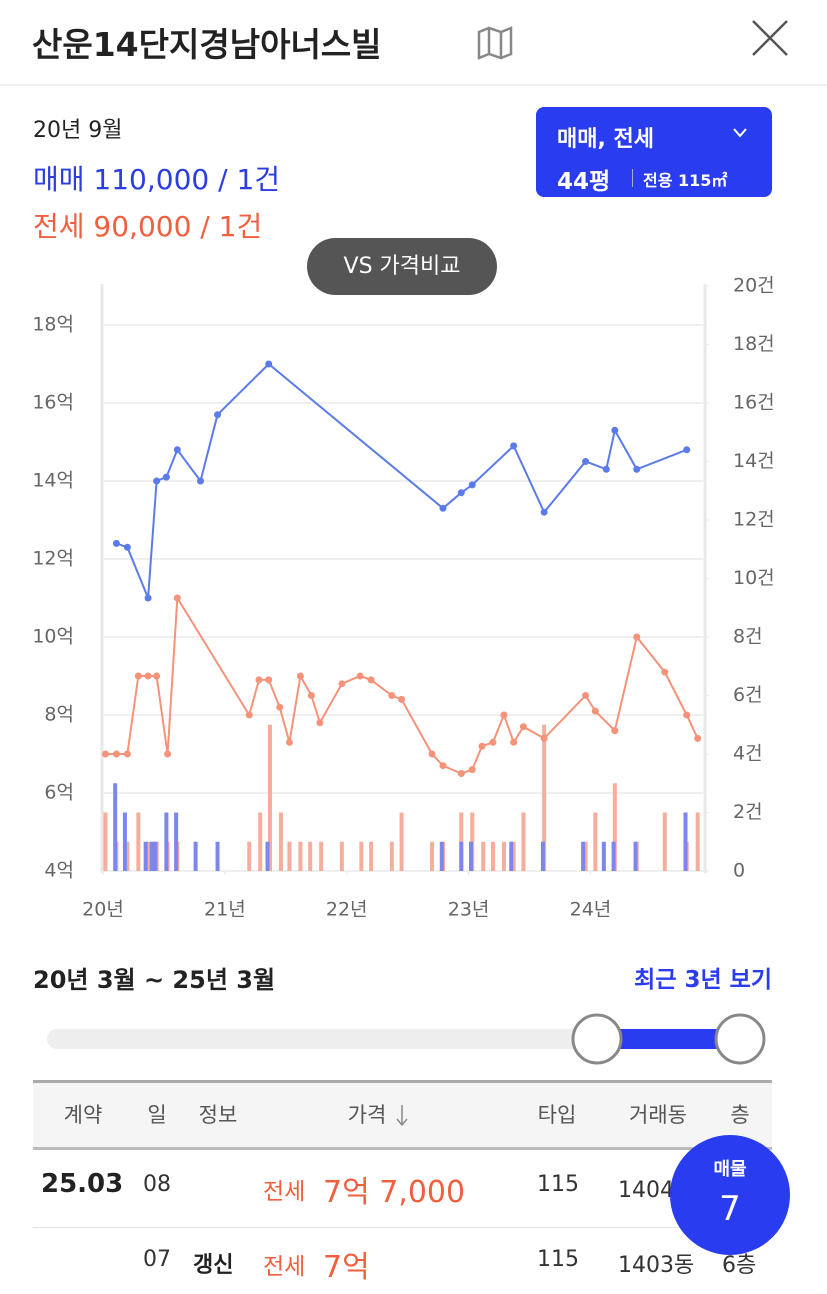 The height and width of the screenshot is (1294, 827). What do you see at coordinates (754, 286) in the screenshot?
I see `y2-tick-label: 20건` at bounding box center [754, 286].